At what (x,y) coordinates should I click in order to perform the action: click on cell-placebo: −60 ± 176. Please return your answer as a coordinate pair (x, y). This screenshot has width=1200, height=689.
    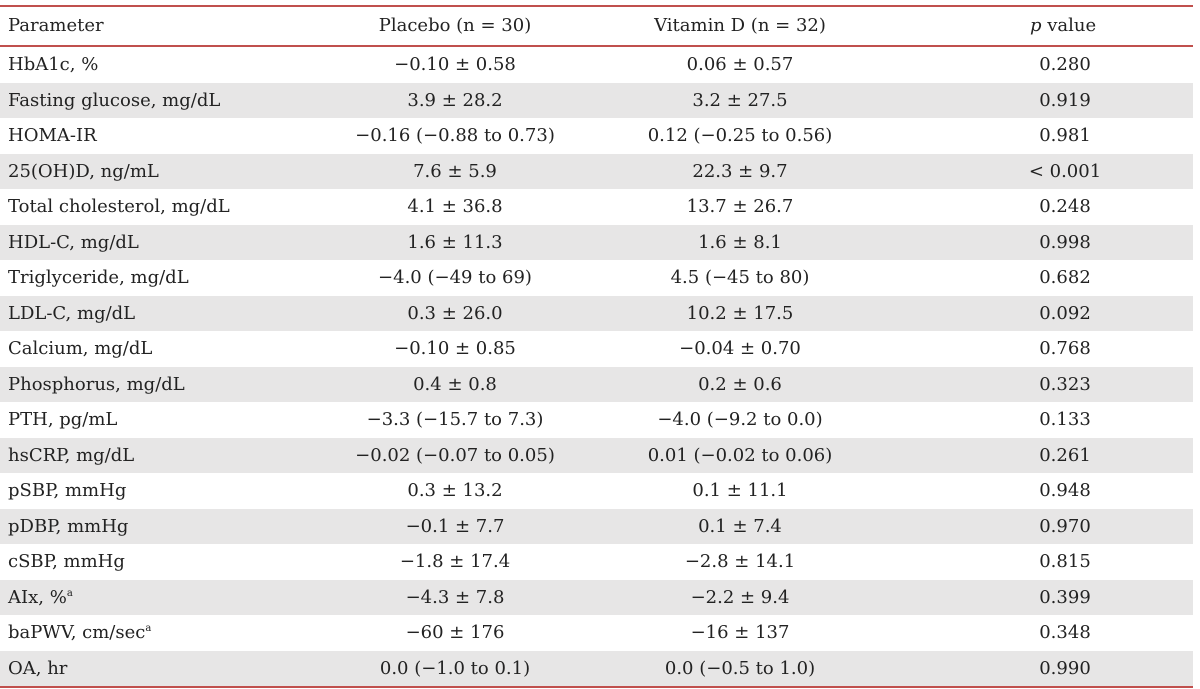
    Looking at the image, I should click on (455, 632).